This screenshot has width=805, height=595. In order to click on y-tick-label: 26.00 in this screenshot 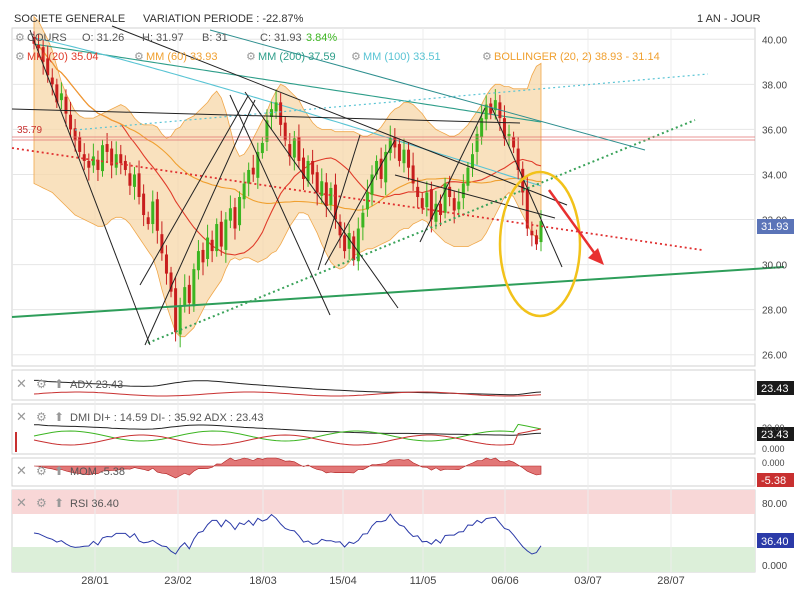, I will do `click(774, 356)`.